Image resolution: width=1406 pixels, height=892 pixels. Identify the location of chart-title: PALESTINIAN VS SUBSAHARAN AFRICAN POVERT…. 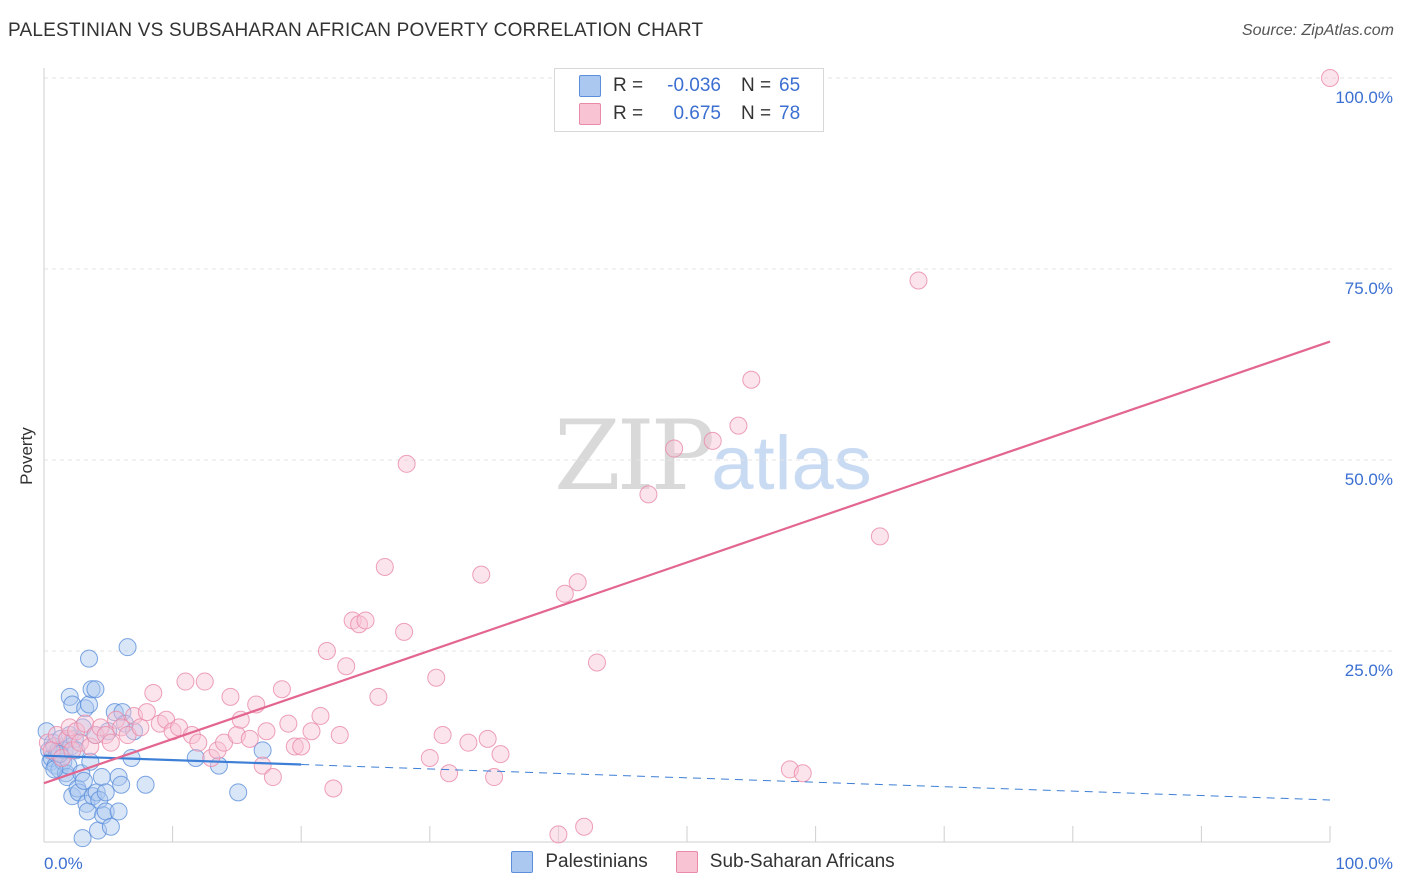
(356, 30).